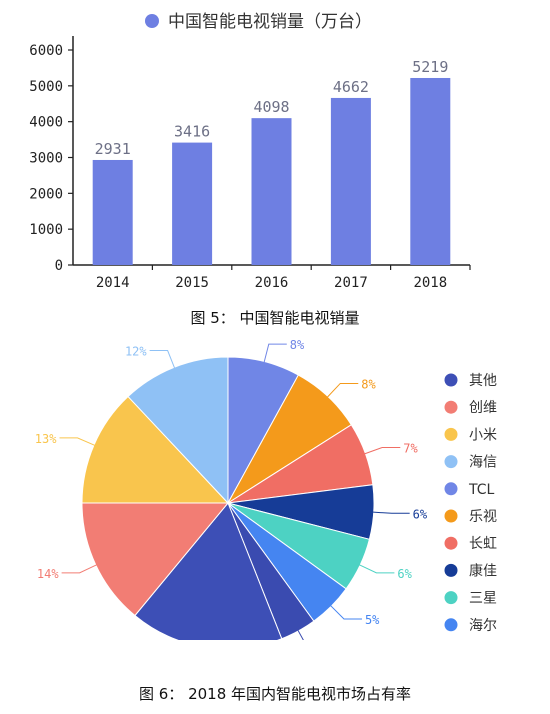 The image size is (550, 714). I want to click on x-tick-label: 2016, so click(272, 283).